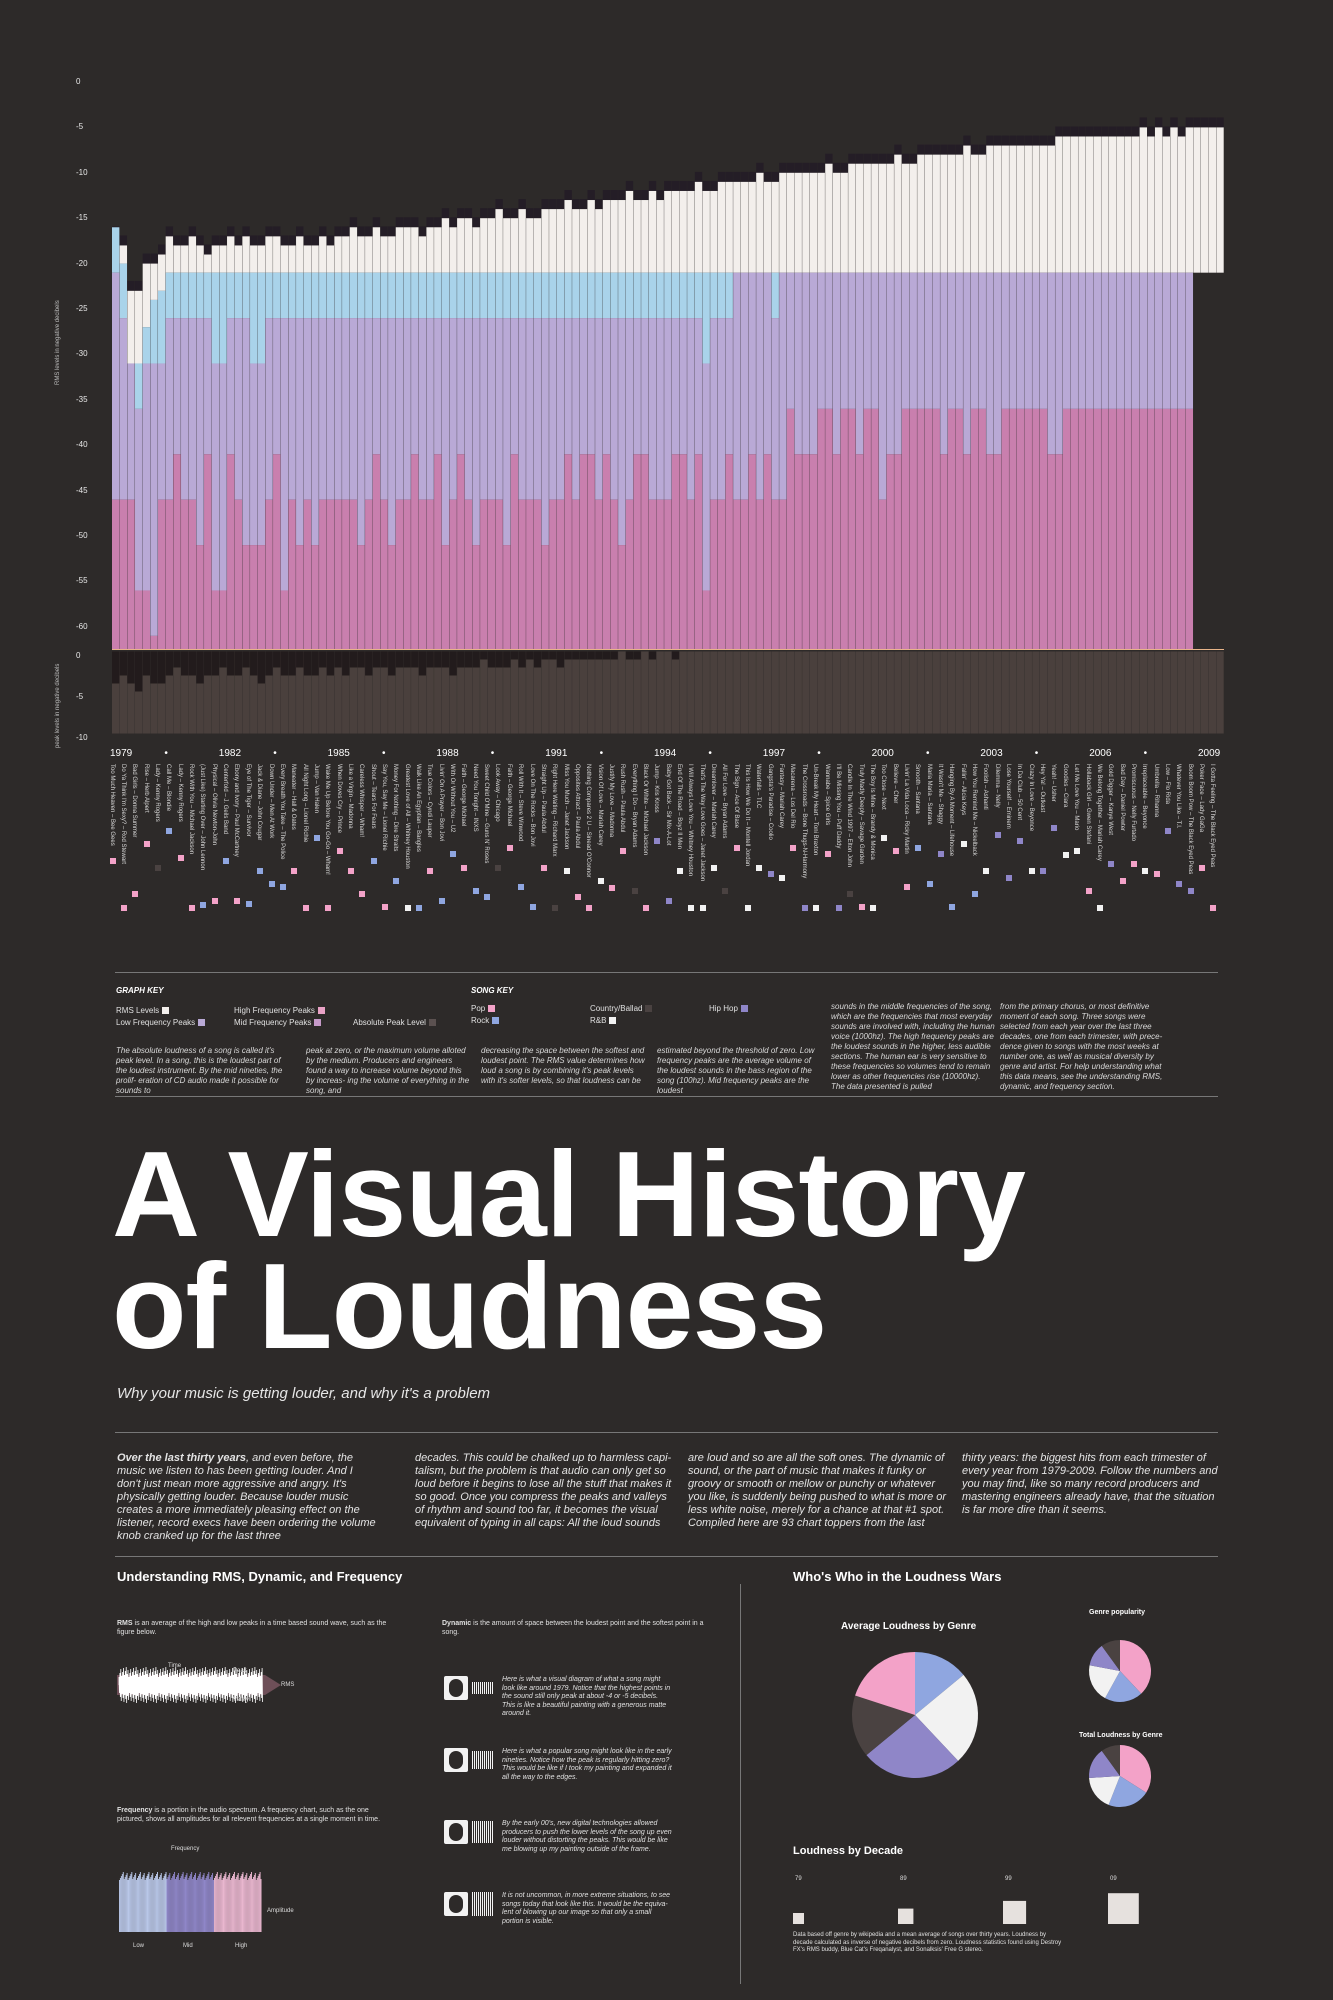 The image size is (1333, 2000). What do you see at coordinates (576, 806) in the screenshot?
I see `song-label: Opposites Attract – Paula Abdul` at bounding box center [576, 806].